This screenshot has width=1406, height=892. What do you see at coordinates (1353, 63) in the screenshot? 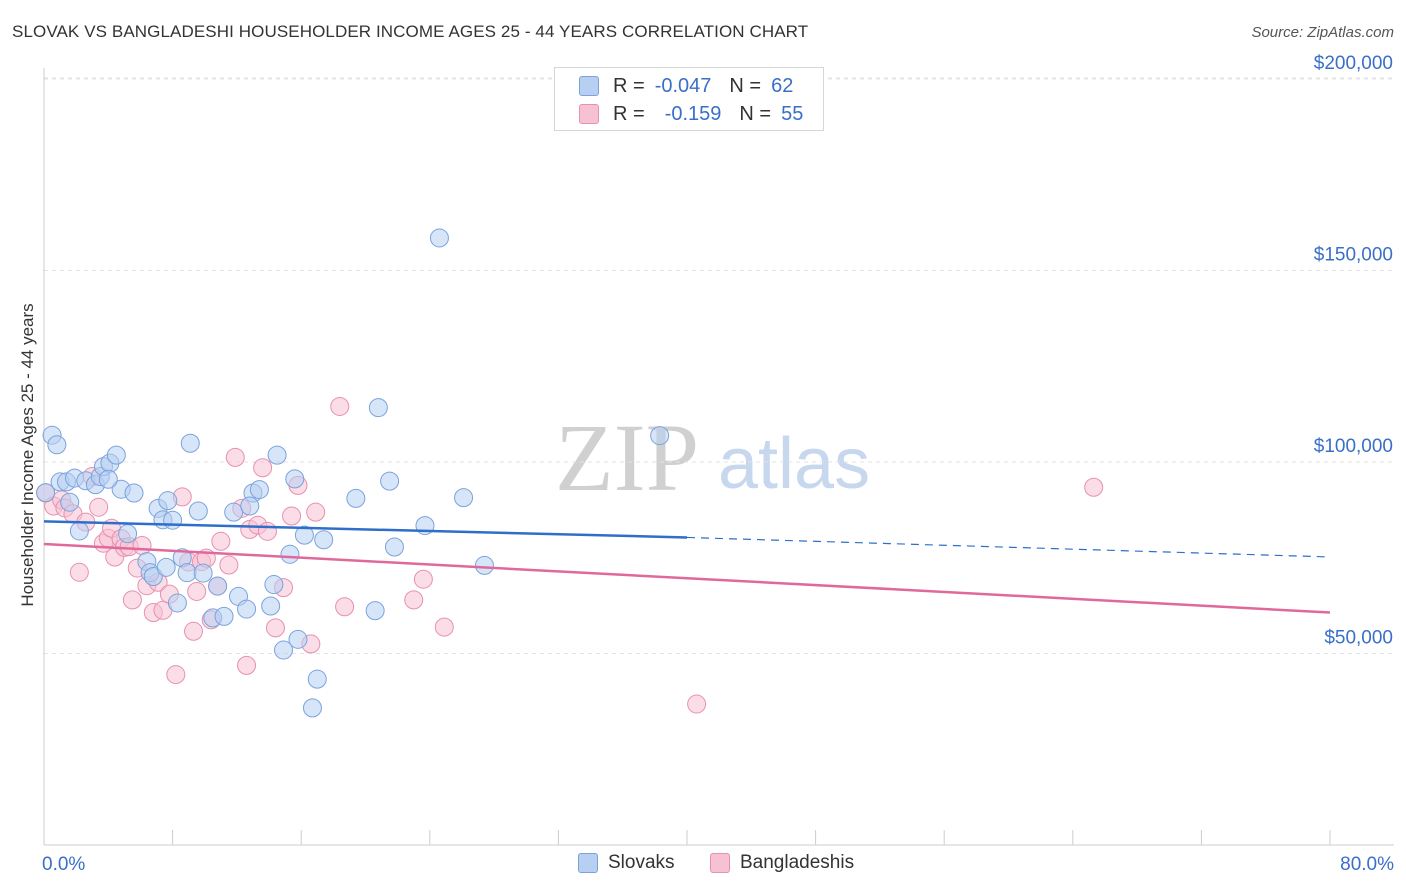
I see `y-tick-label: $200,000` at bounding box center [1353, 63].